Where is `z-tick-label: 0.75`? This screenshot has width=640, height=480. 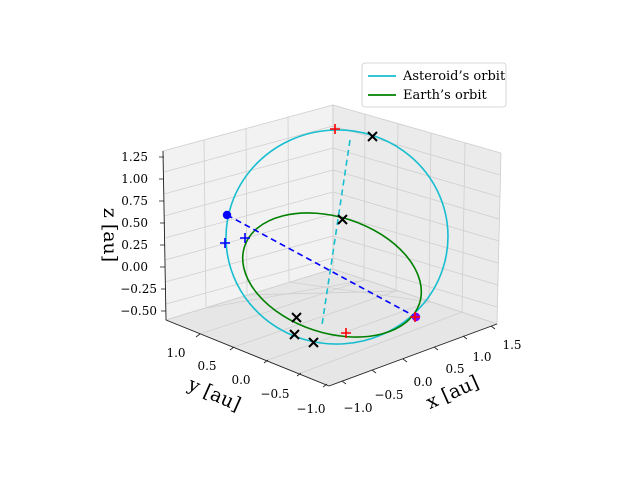
z-tick-label: 0.75 is located at coordinates (134, 201).